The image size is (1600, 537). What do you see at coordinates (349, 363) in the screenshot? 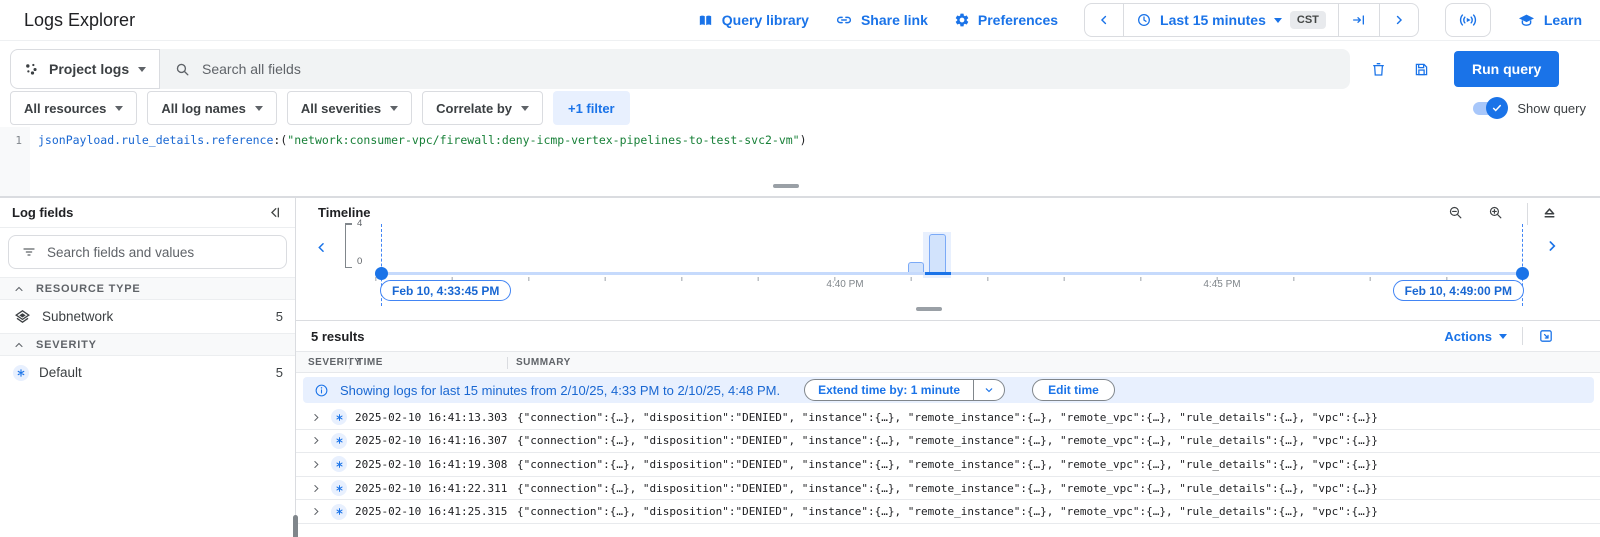
I see `column-separator` at bounding box center [349, 363].